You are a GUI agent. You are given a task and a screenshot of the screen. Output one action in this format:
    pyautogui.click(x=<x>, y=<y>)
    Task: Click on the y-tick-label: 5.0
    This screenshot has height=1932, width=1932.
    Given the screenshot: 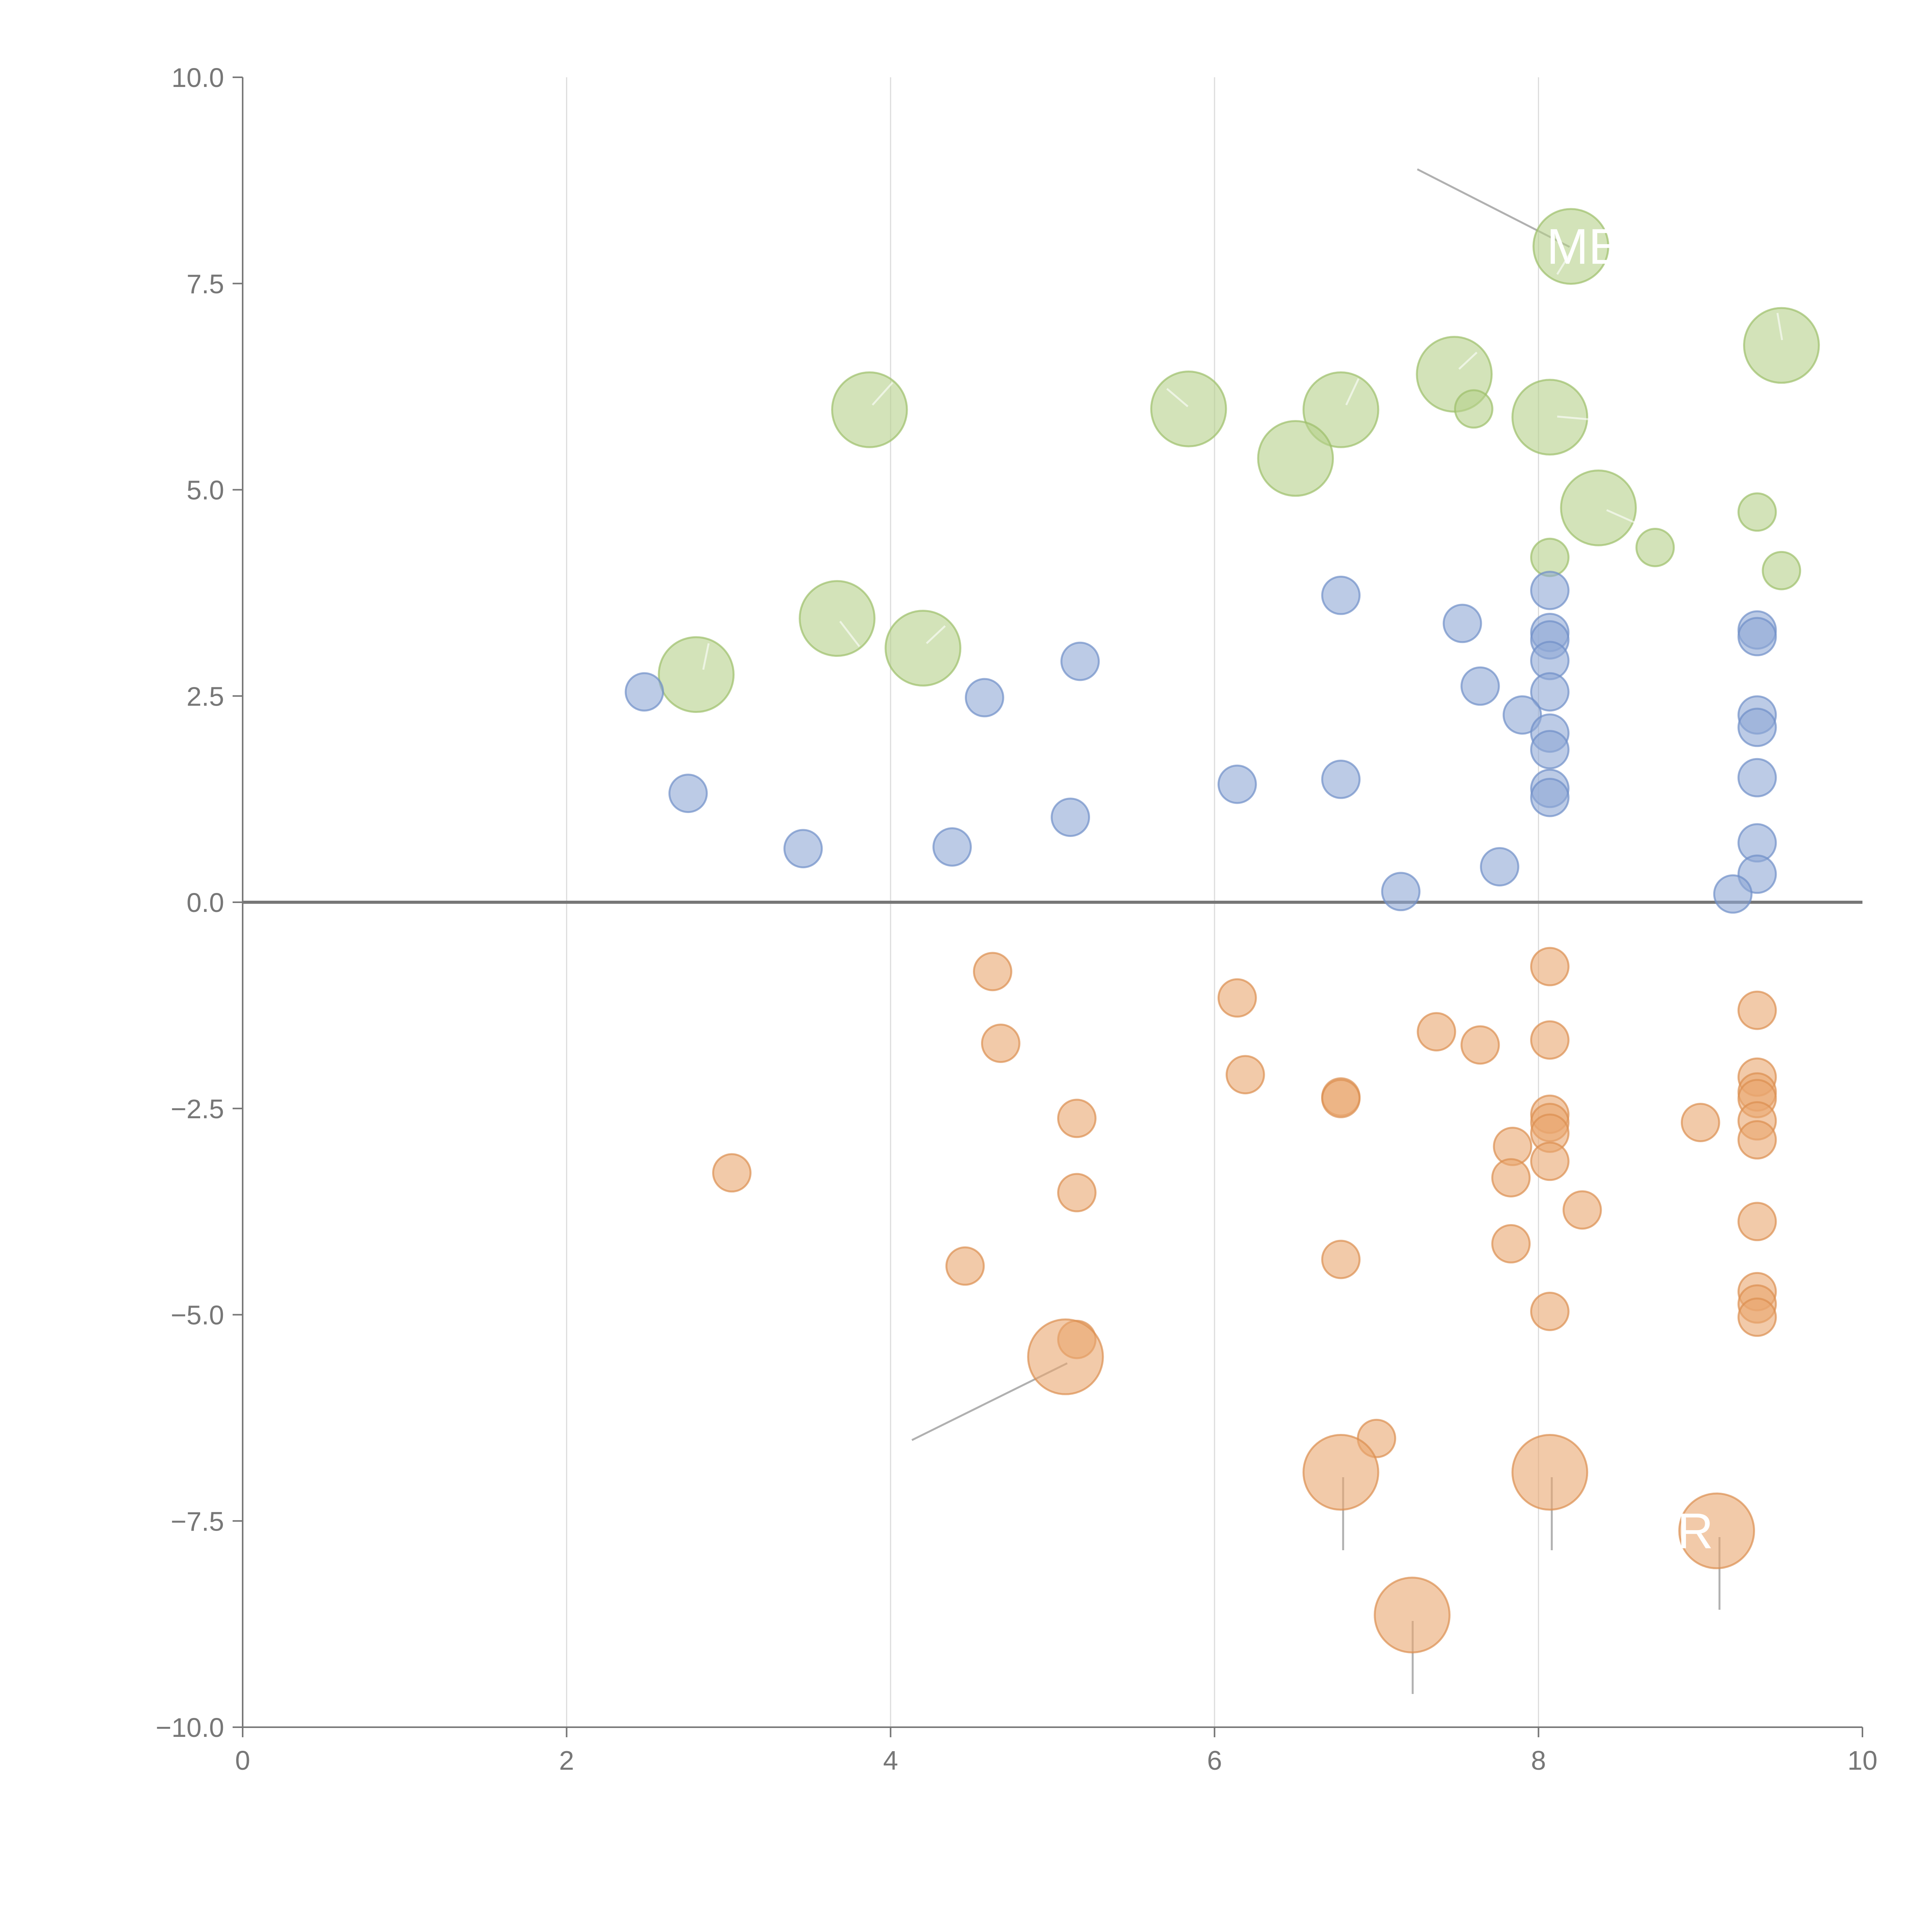 What is the action you would take?
    pyautogui.click(x=205, y=490)
    